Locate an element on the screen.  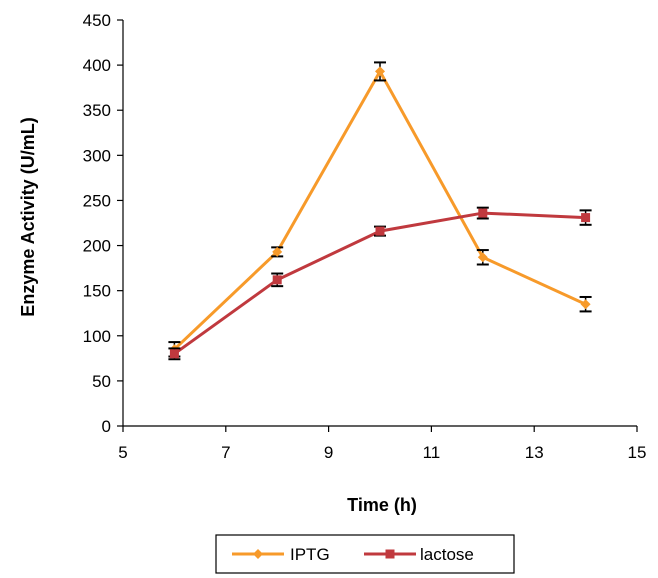
x-tick-label: 5 is located at coordinates (122, 452).